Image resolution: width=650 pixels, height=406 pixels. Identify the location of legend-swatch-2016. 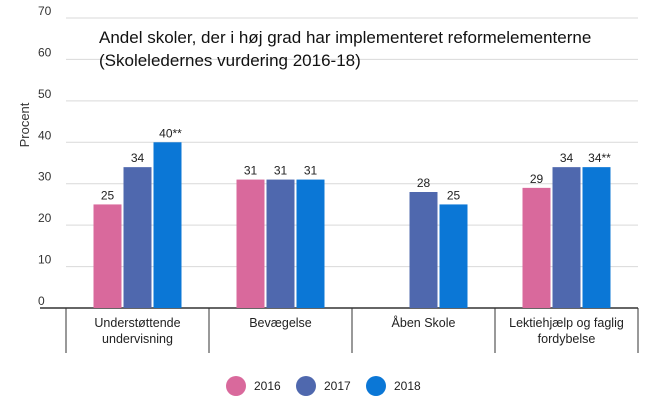
(236, 386).